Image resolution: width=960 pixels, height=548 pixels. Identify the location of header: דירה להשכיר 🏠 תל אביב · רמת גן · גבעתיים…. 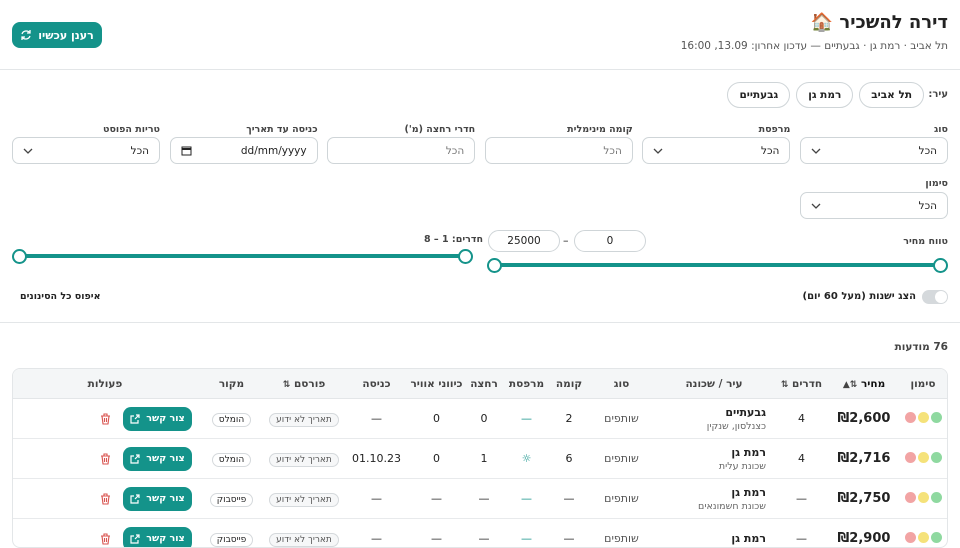
(480, 35).